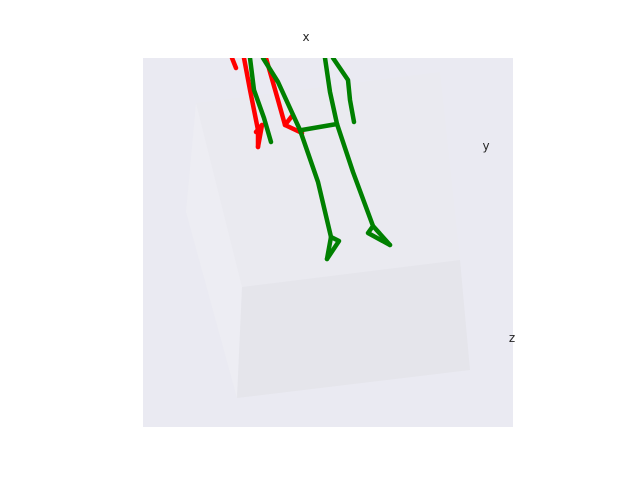 The width and height of the screenshot is (640, 480). Describe the element at coordinates (512, 338) in the screenshot. I see `z-axis-label: z` at that location.